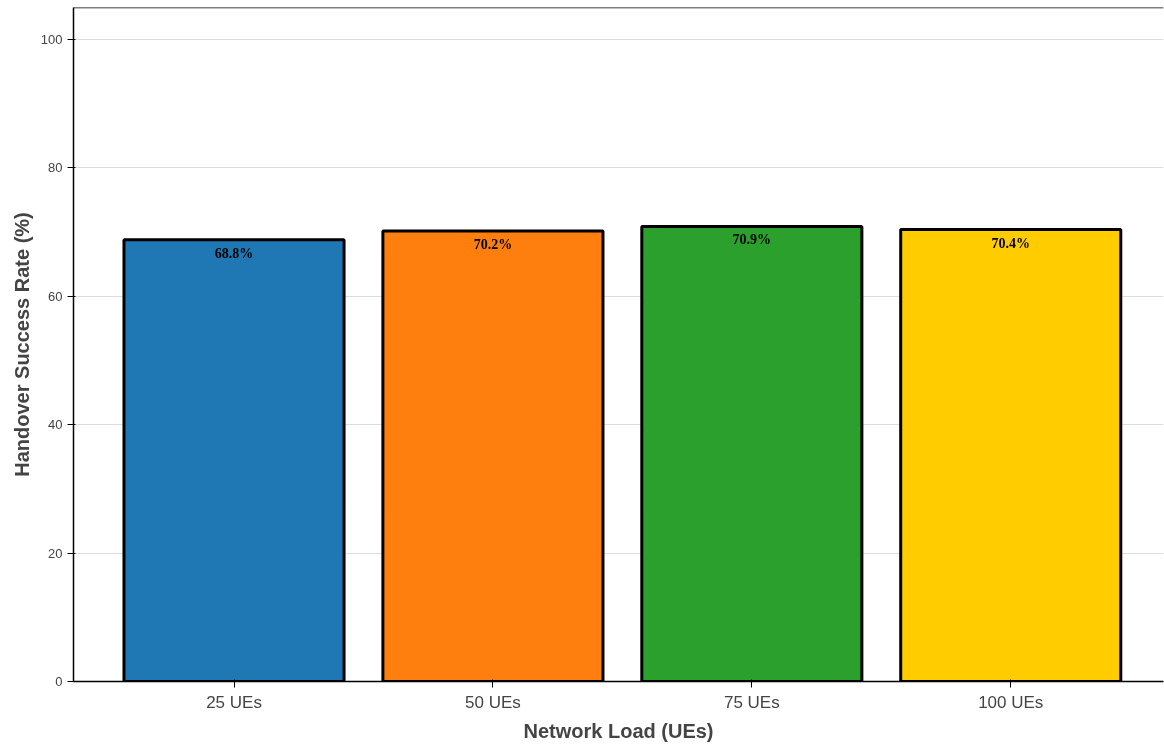 Image resolution: width=1164 pixels, height=747 pixels. I want to click on data-label: 68.8%, so click(234, 253).